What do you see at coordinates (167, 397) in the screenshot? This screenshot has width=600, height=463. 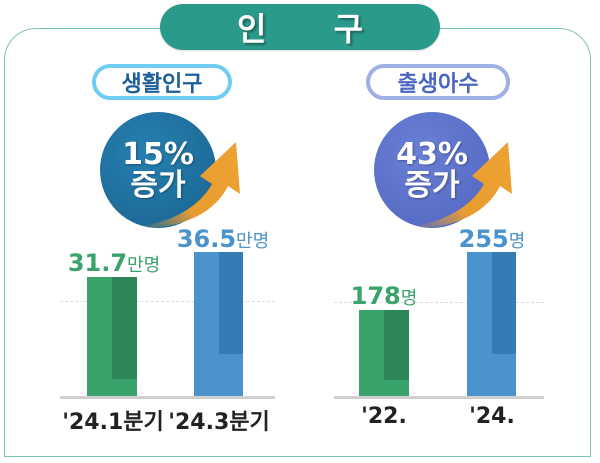 I see `left-baseline` at bounding box center [167, 397].